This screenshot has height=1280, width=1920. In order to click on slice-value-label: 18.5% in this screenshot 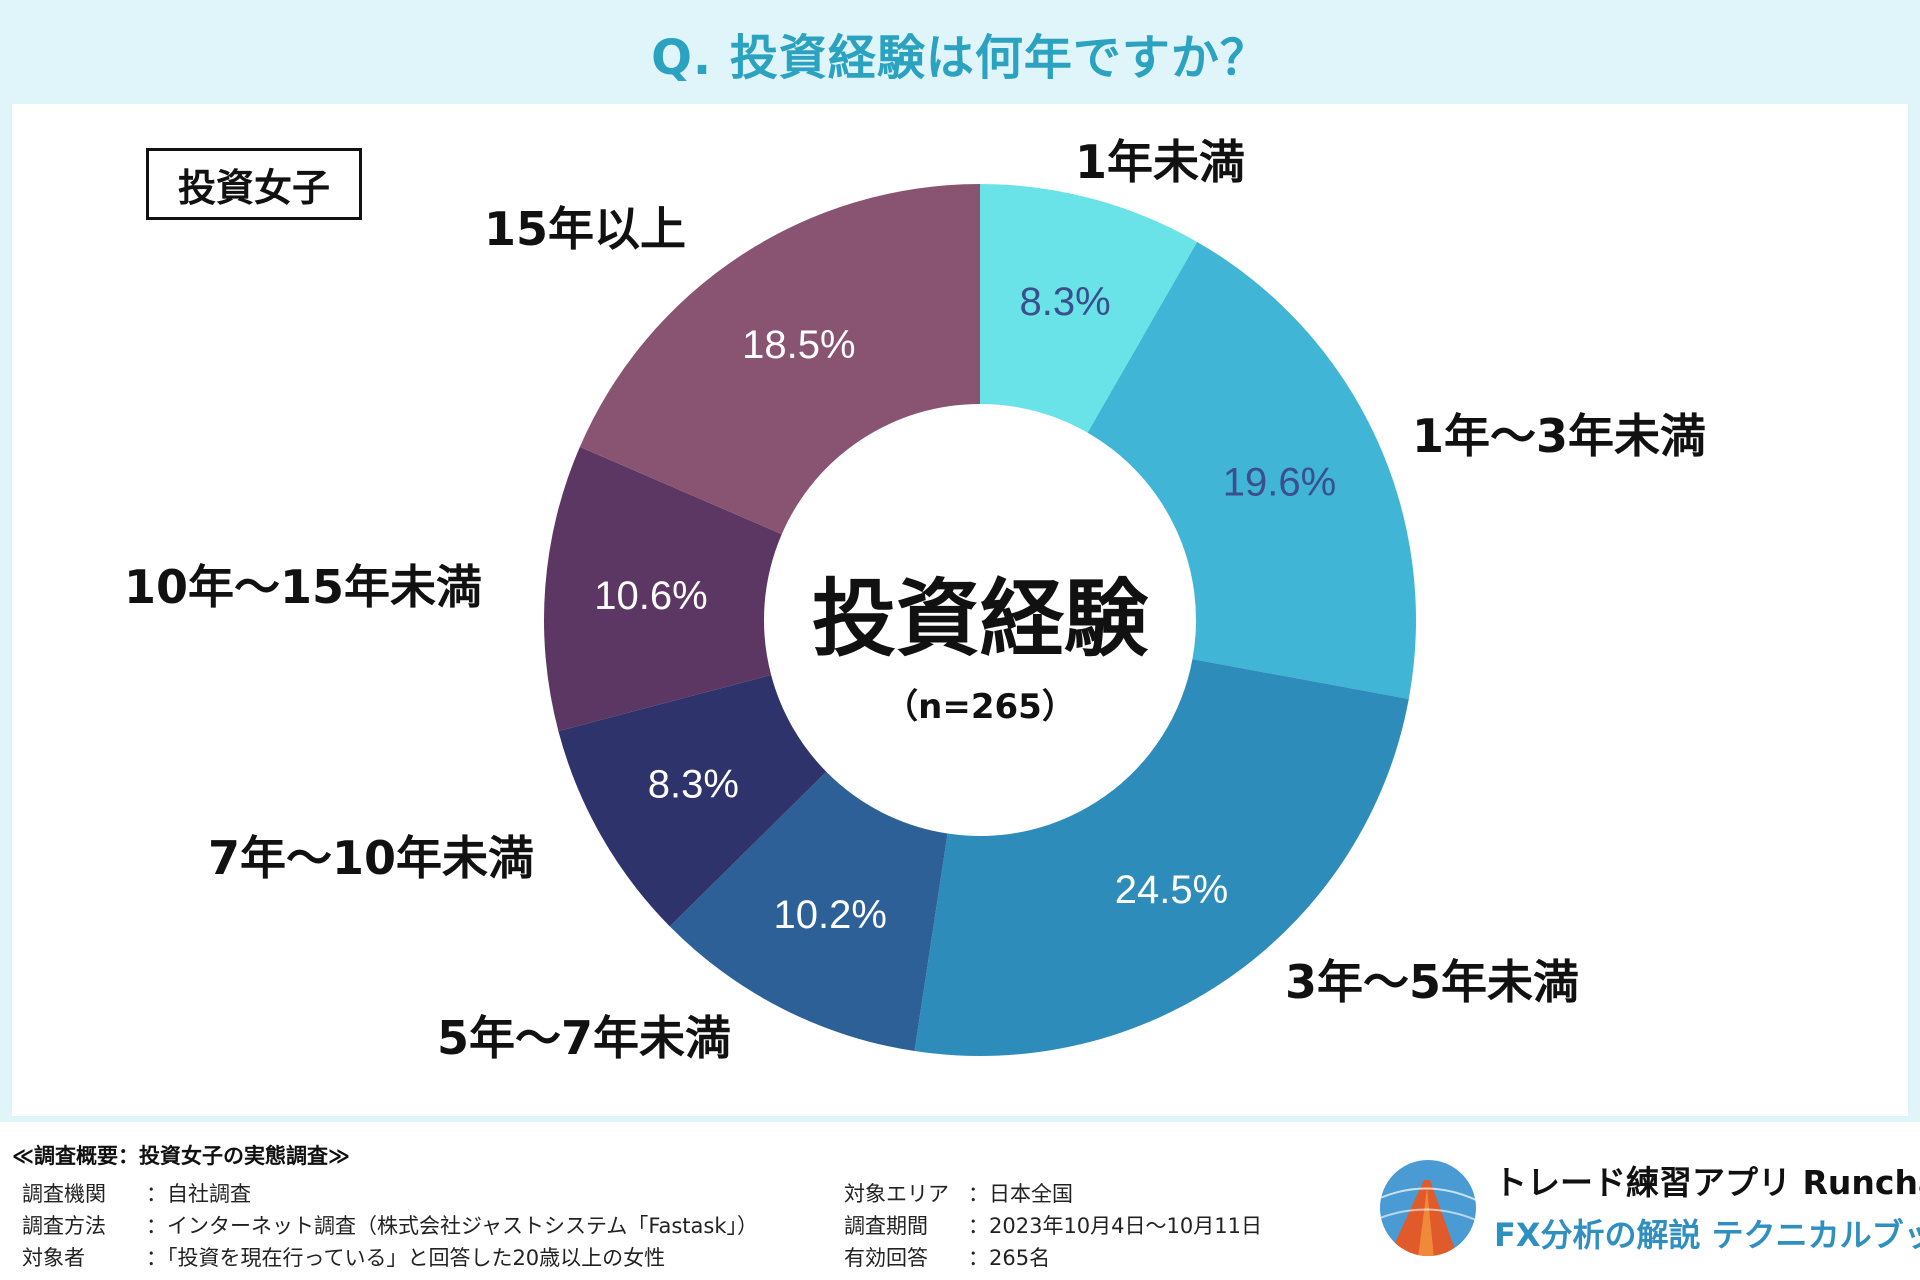, I will do `click(798, 345)`.